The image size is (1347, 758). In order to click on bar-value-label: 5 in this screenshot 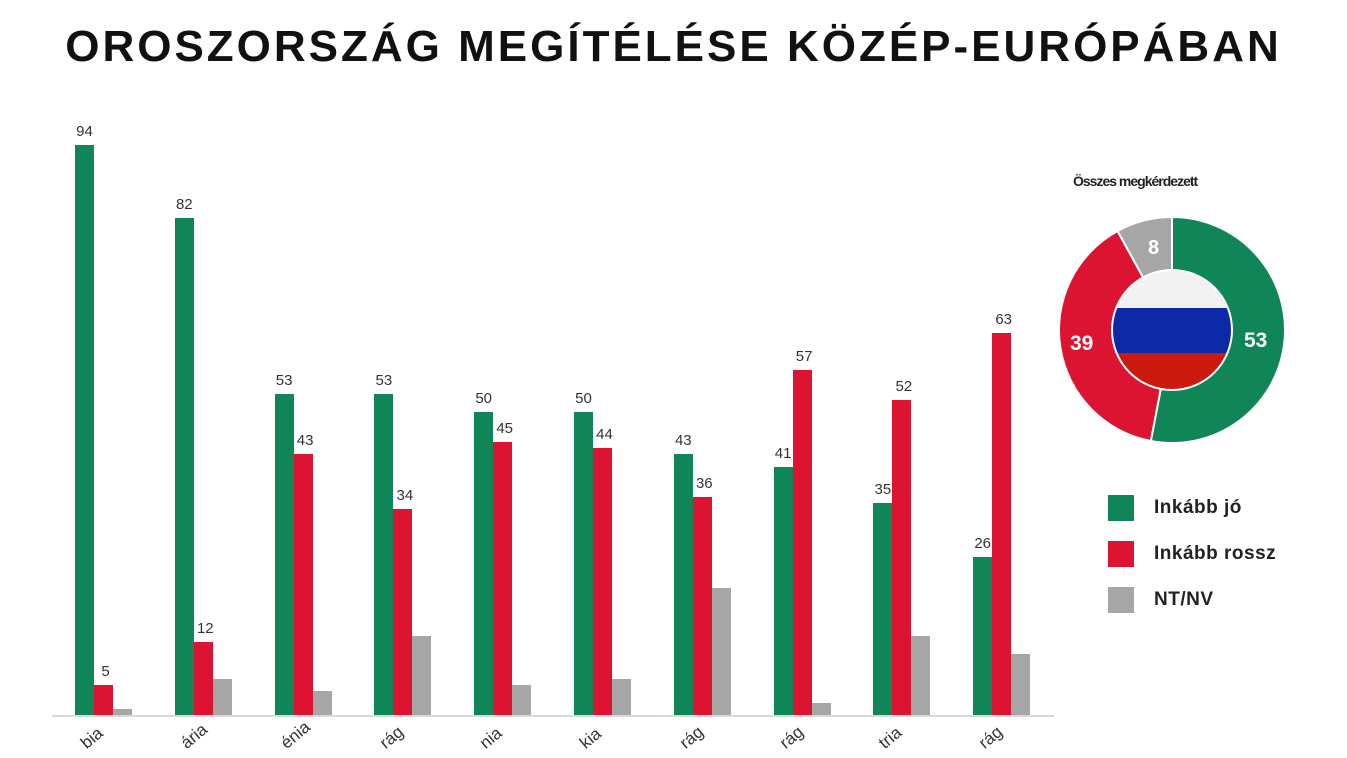, I will do `click(105, 671)`.